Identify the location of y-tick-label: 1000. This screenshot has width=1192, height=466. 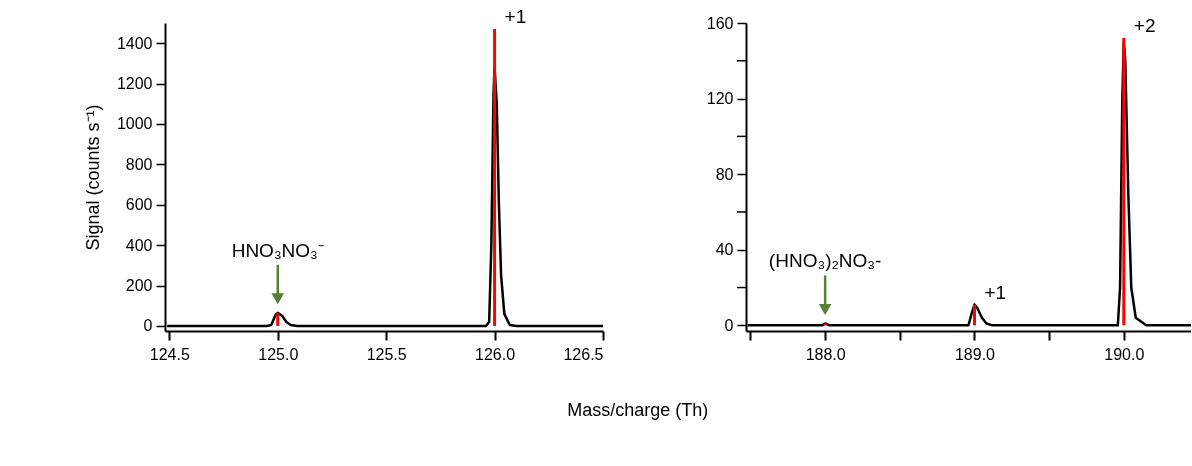
(134, 124).